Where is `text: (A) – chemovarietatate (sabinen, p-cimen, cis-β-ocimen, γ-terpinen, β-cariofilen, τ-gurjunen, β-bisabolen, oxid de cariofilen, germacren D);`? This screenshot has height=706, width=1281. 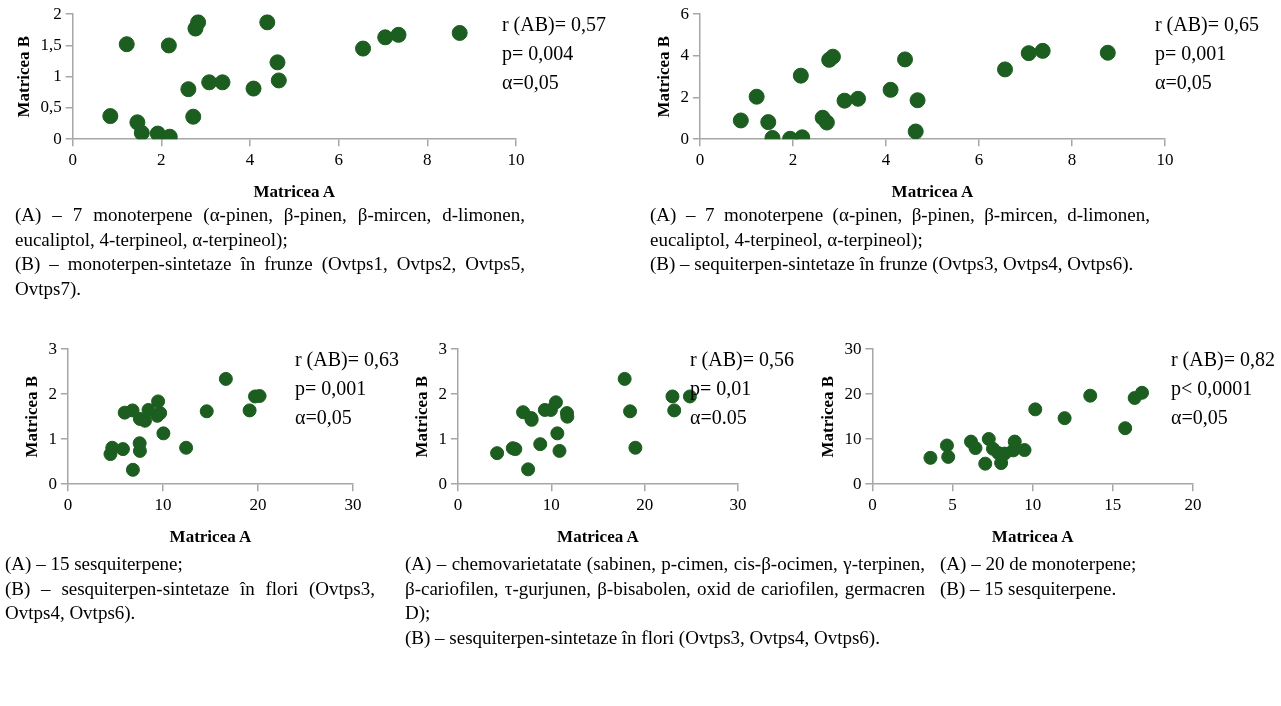
text: (A) – chemovarietatate (sabinen, p-cimen, cis-β-ocimen, γ-terpinen, β-cariofilen, τ-gurjunen, β-bisabolen, oxid de cariofilen, germacren D); is located at coordinates (665, 589).